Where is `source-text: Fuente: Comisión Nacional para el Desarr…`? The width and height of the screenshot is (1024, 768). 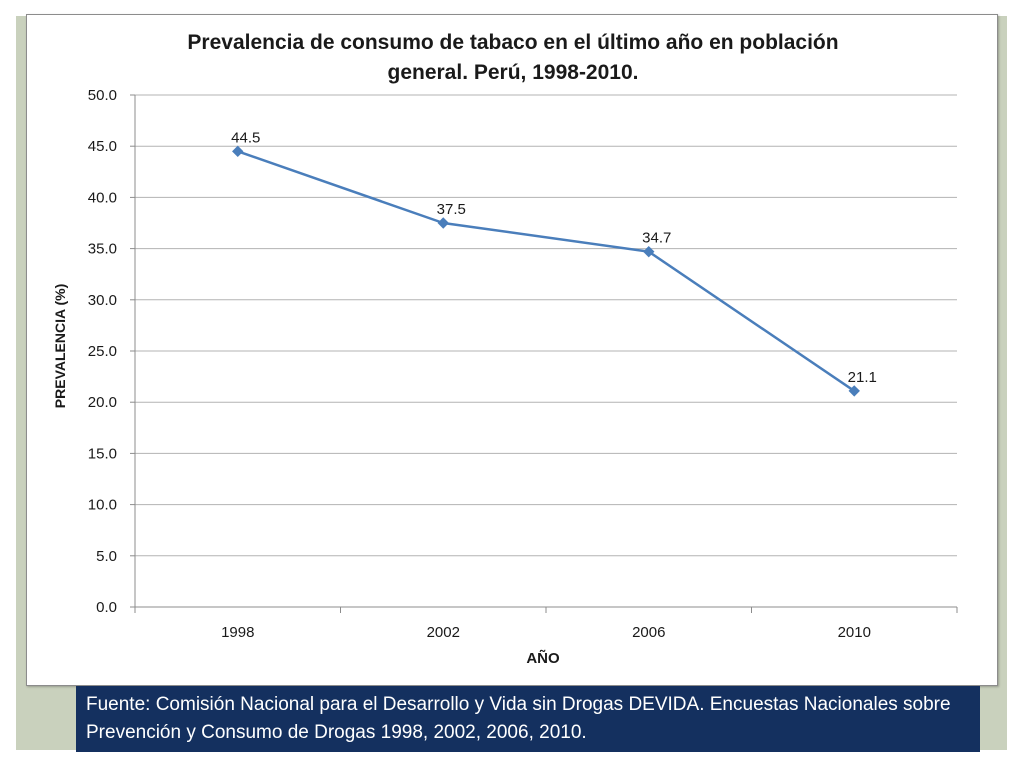 source-text: Fuente: Comisión Nacional para el Desarr… is located at coordinates (518, 718).